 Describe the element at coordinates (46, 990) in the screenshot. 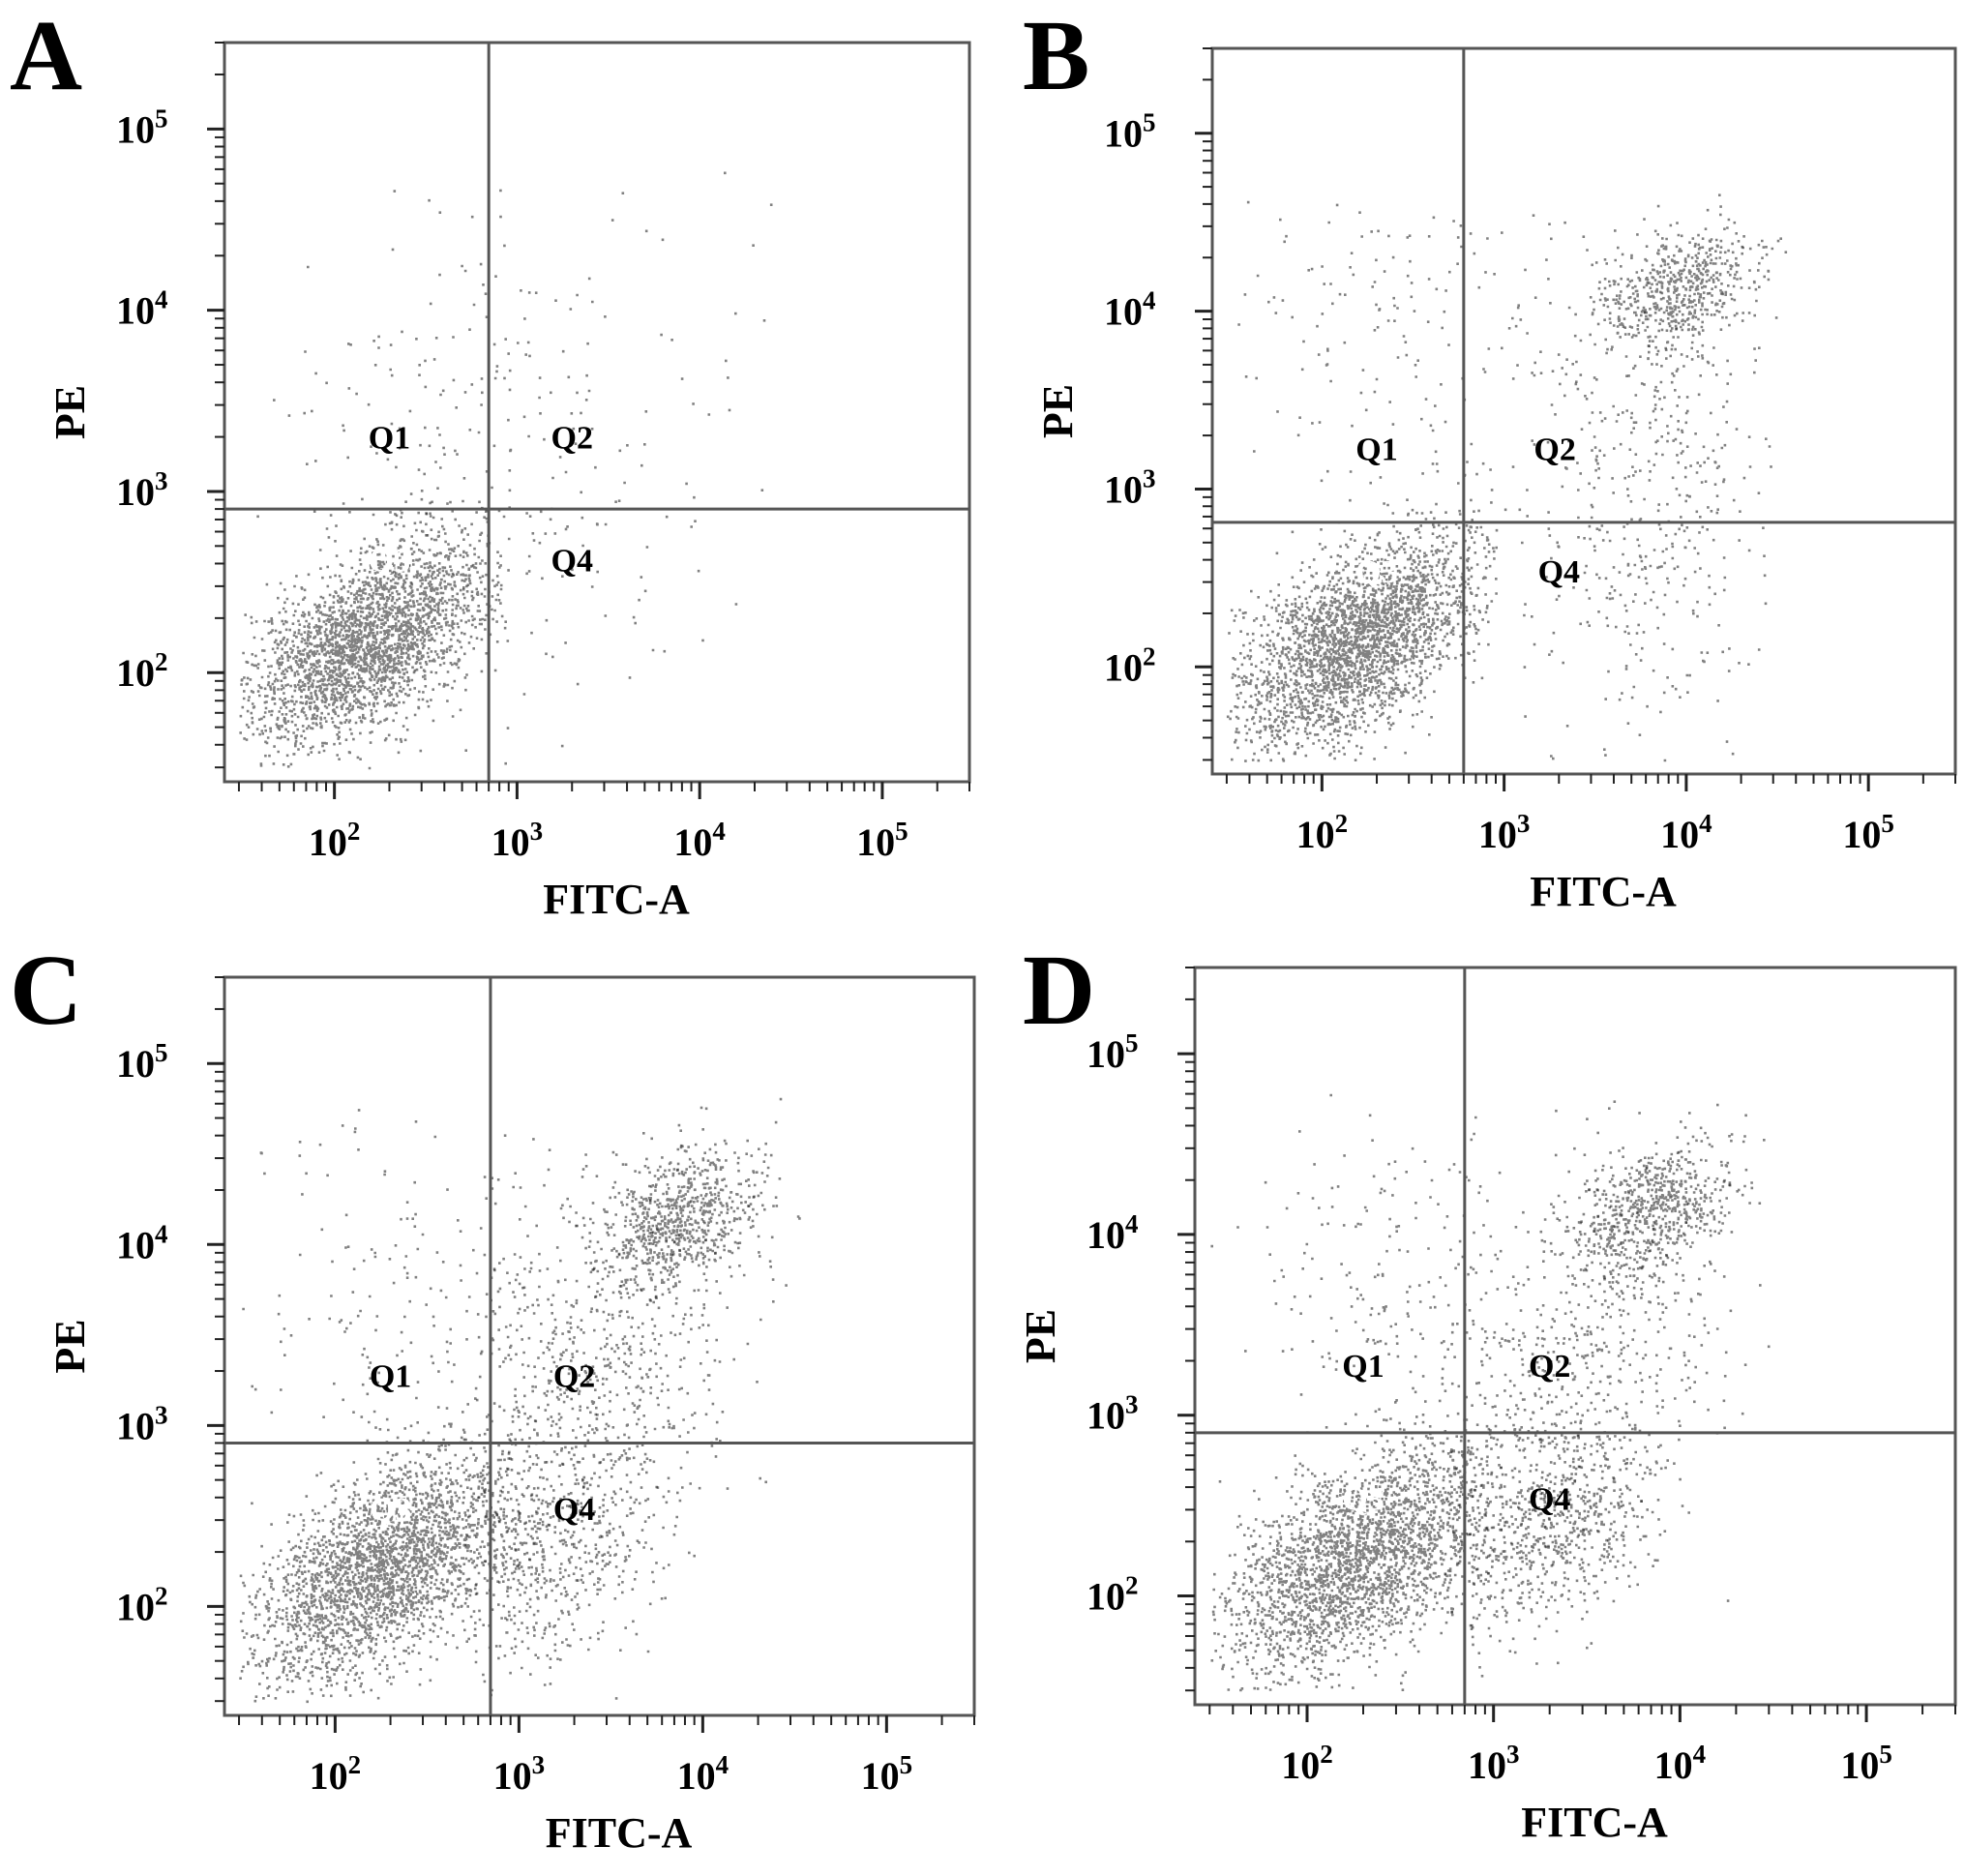

I see `panel-letter: C` at that location.